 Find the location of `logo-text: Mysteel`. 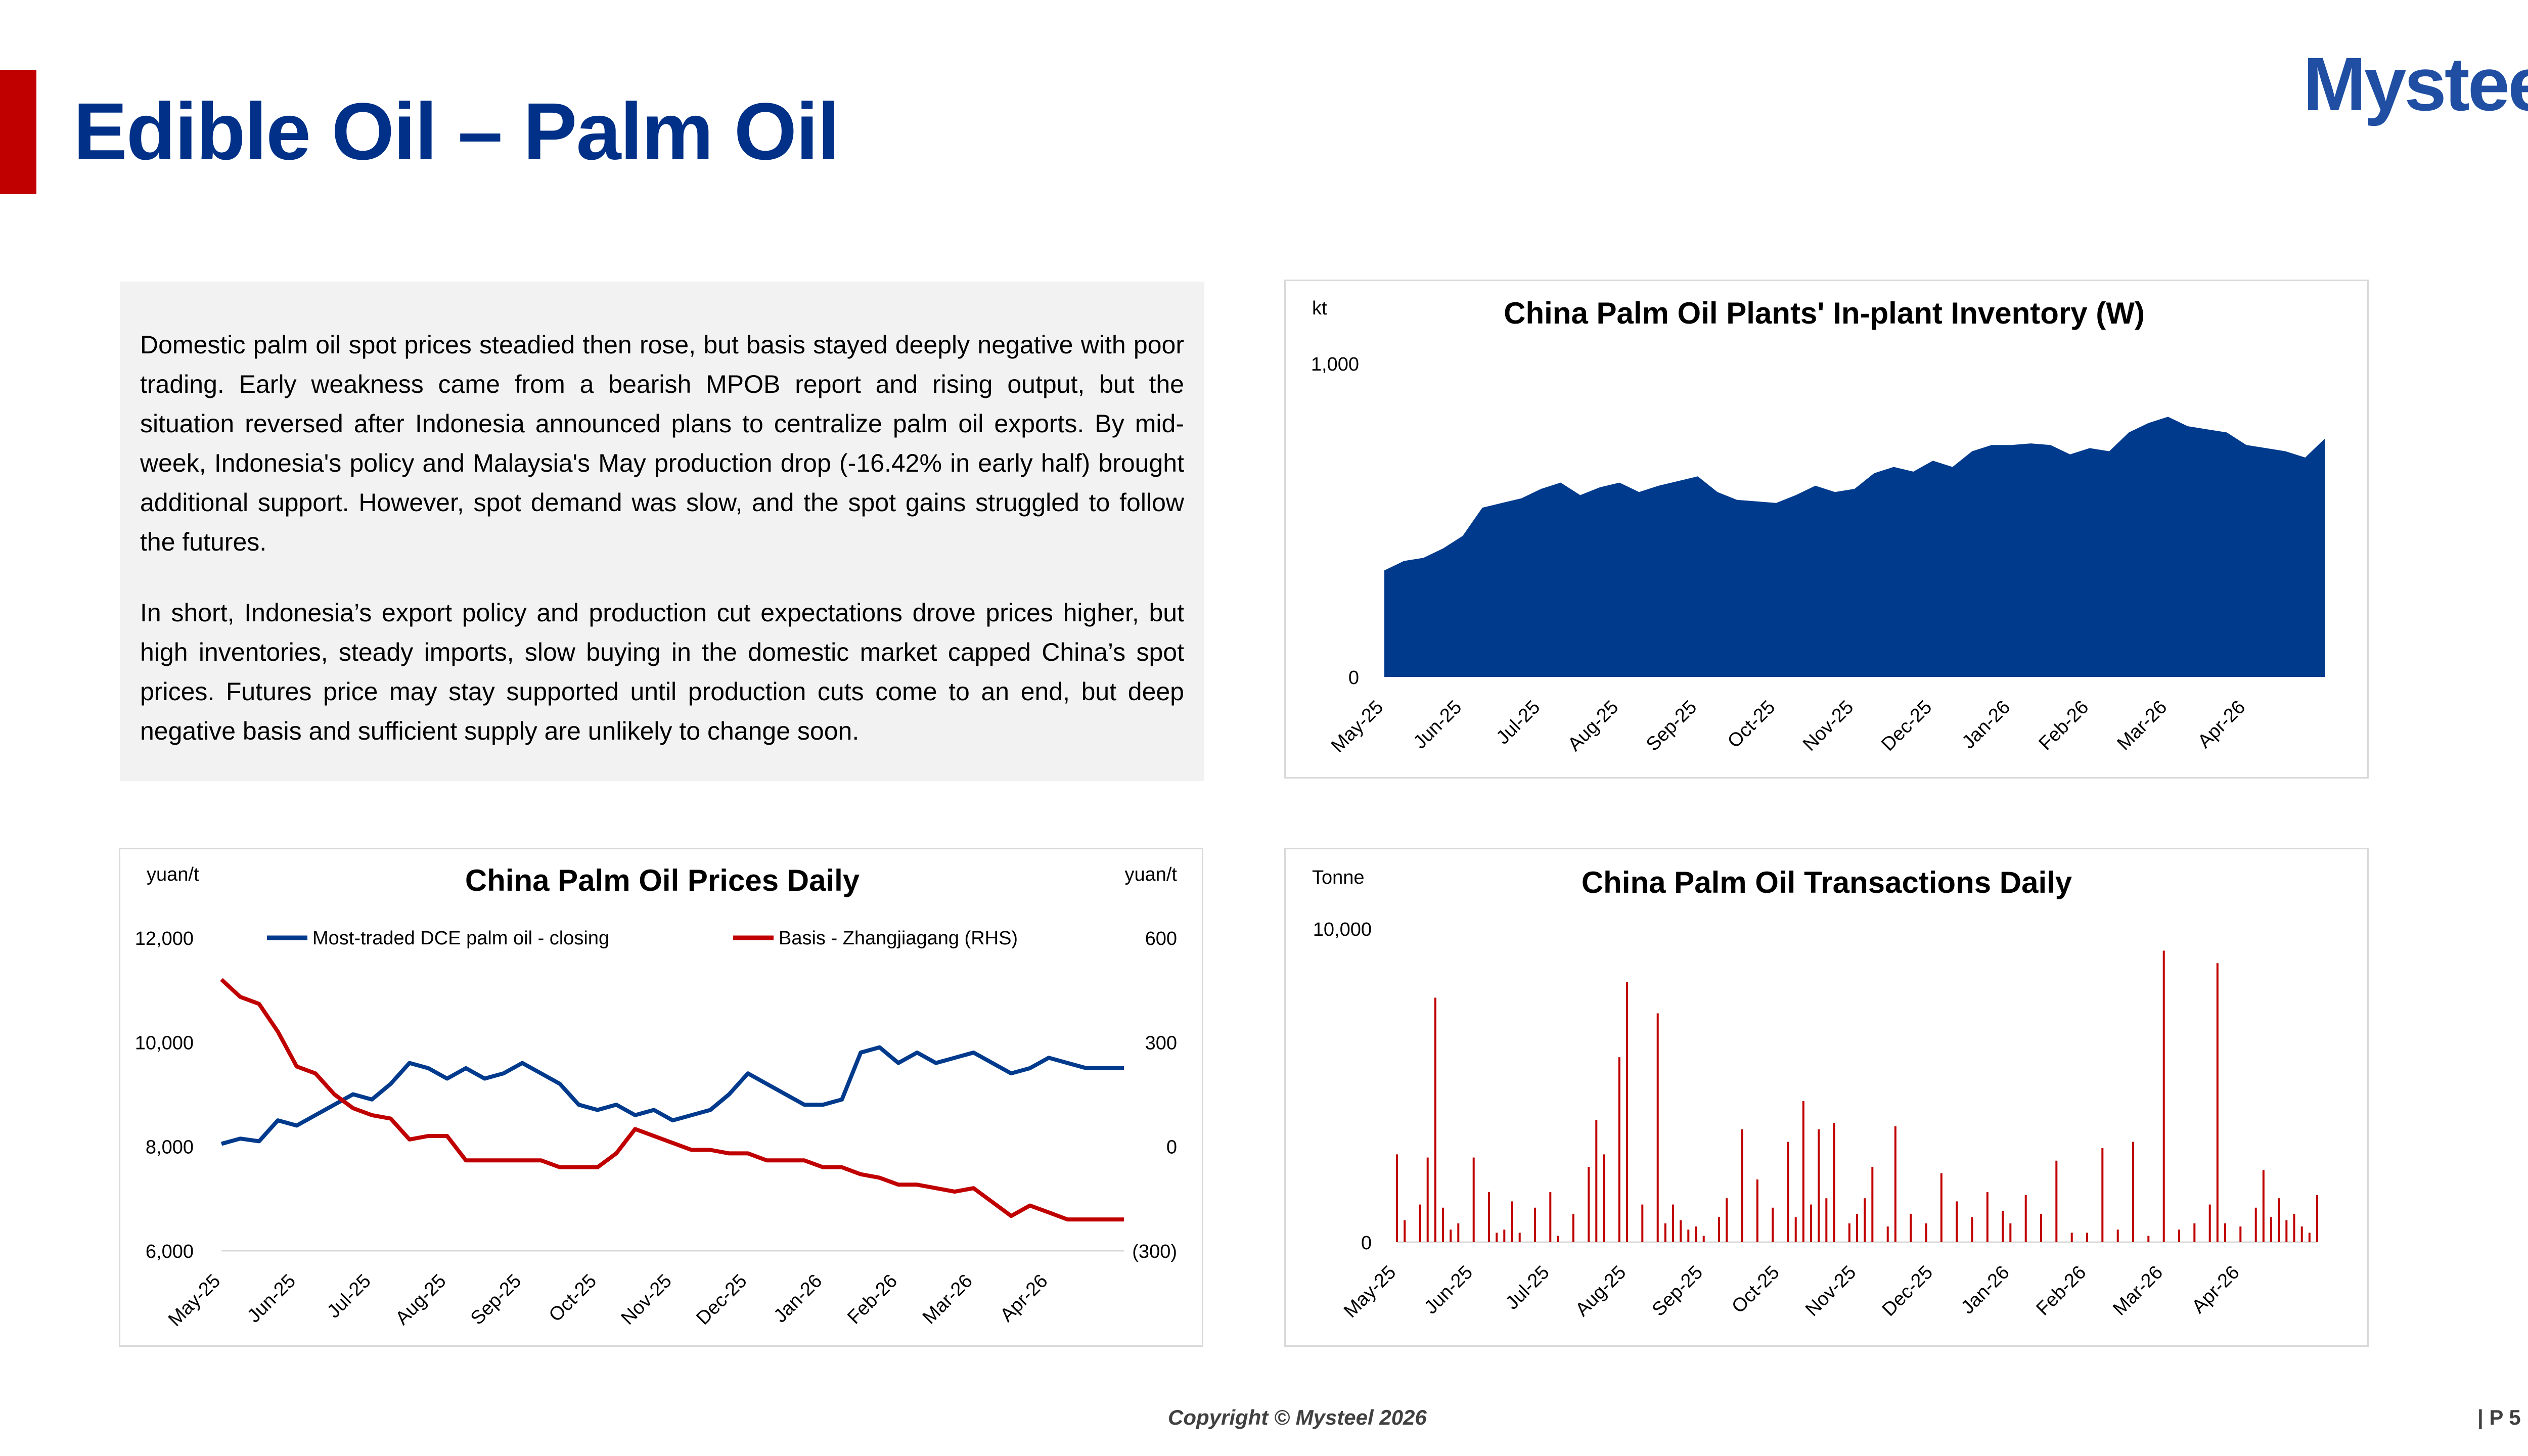

logo-text: Mysteel is located at coordinates (2416, 85).